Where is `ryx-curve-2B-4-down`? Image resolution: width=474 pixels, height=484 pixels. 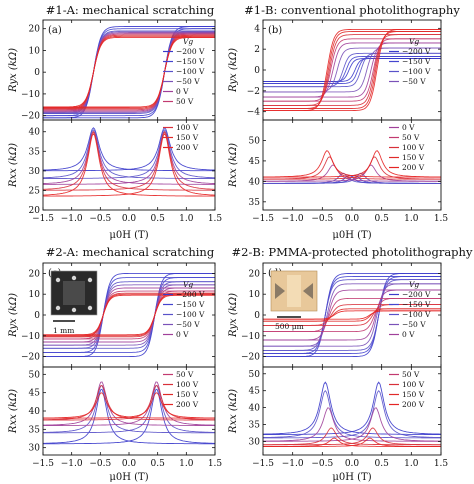 ryx-curve-2B-4-down is located at coordinates (352, 315).